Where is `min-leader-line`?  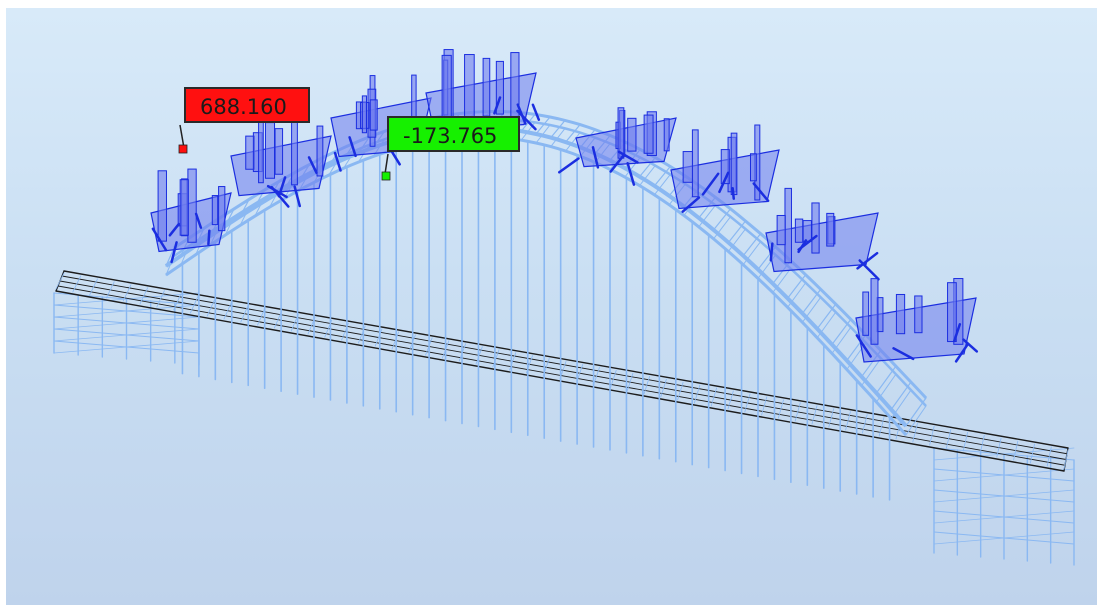
min-leader-line is located at coordinates (386, 164).